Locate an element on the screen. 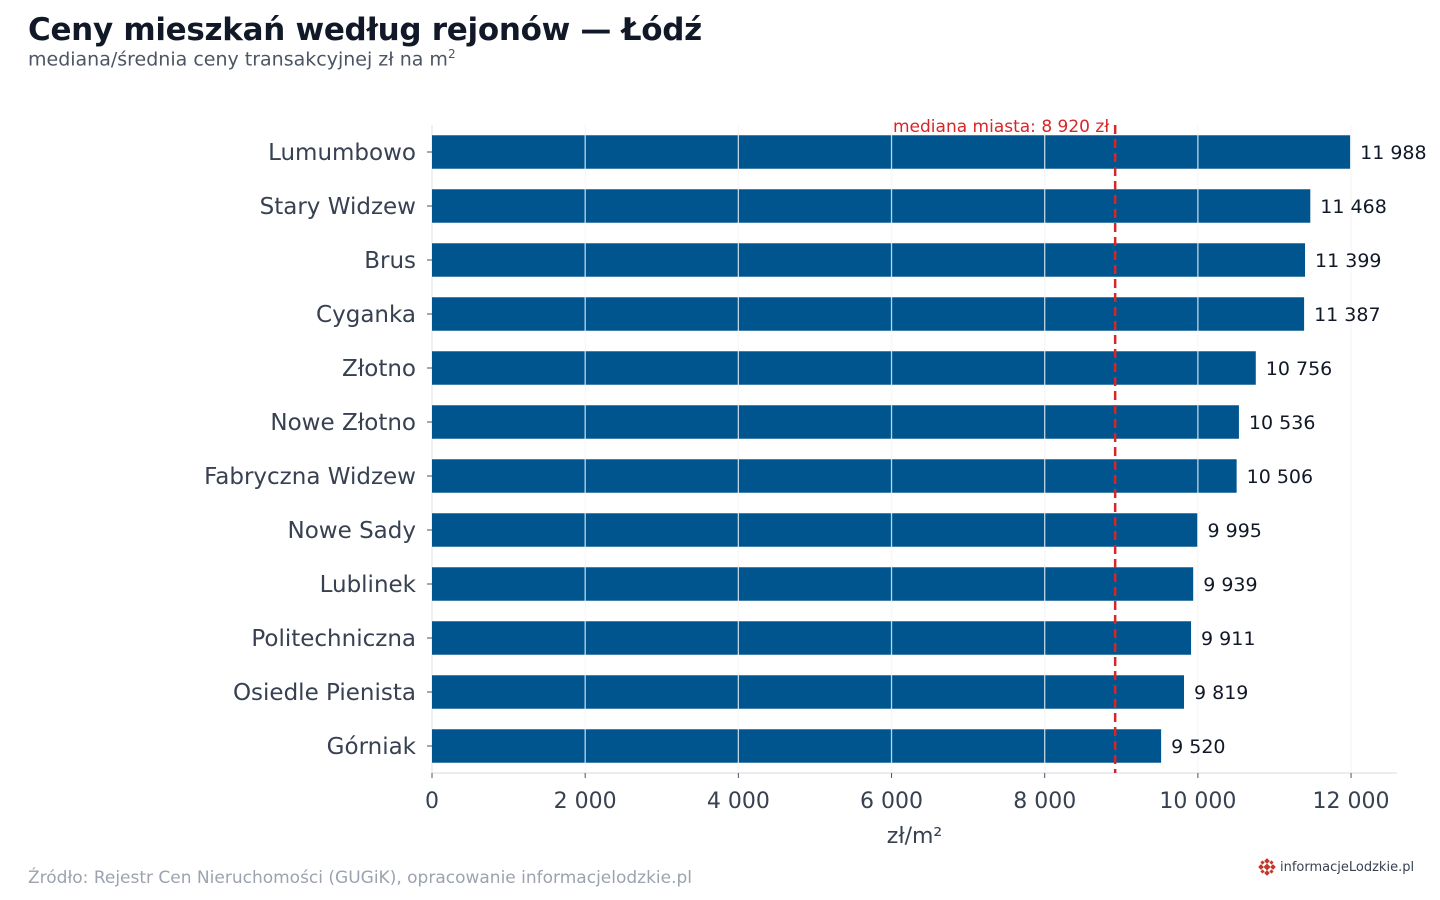  value-label: 11 468 is located at coordinates (1353, 207).